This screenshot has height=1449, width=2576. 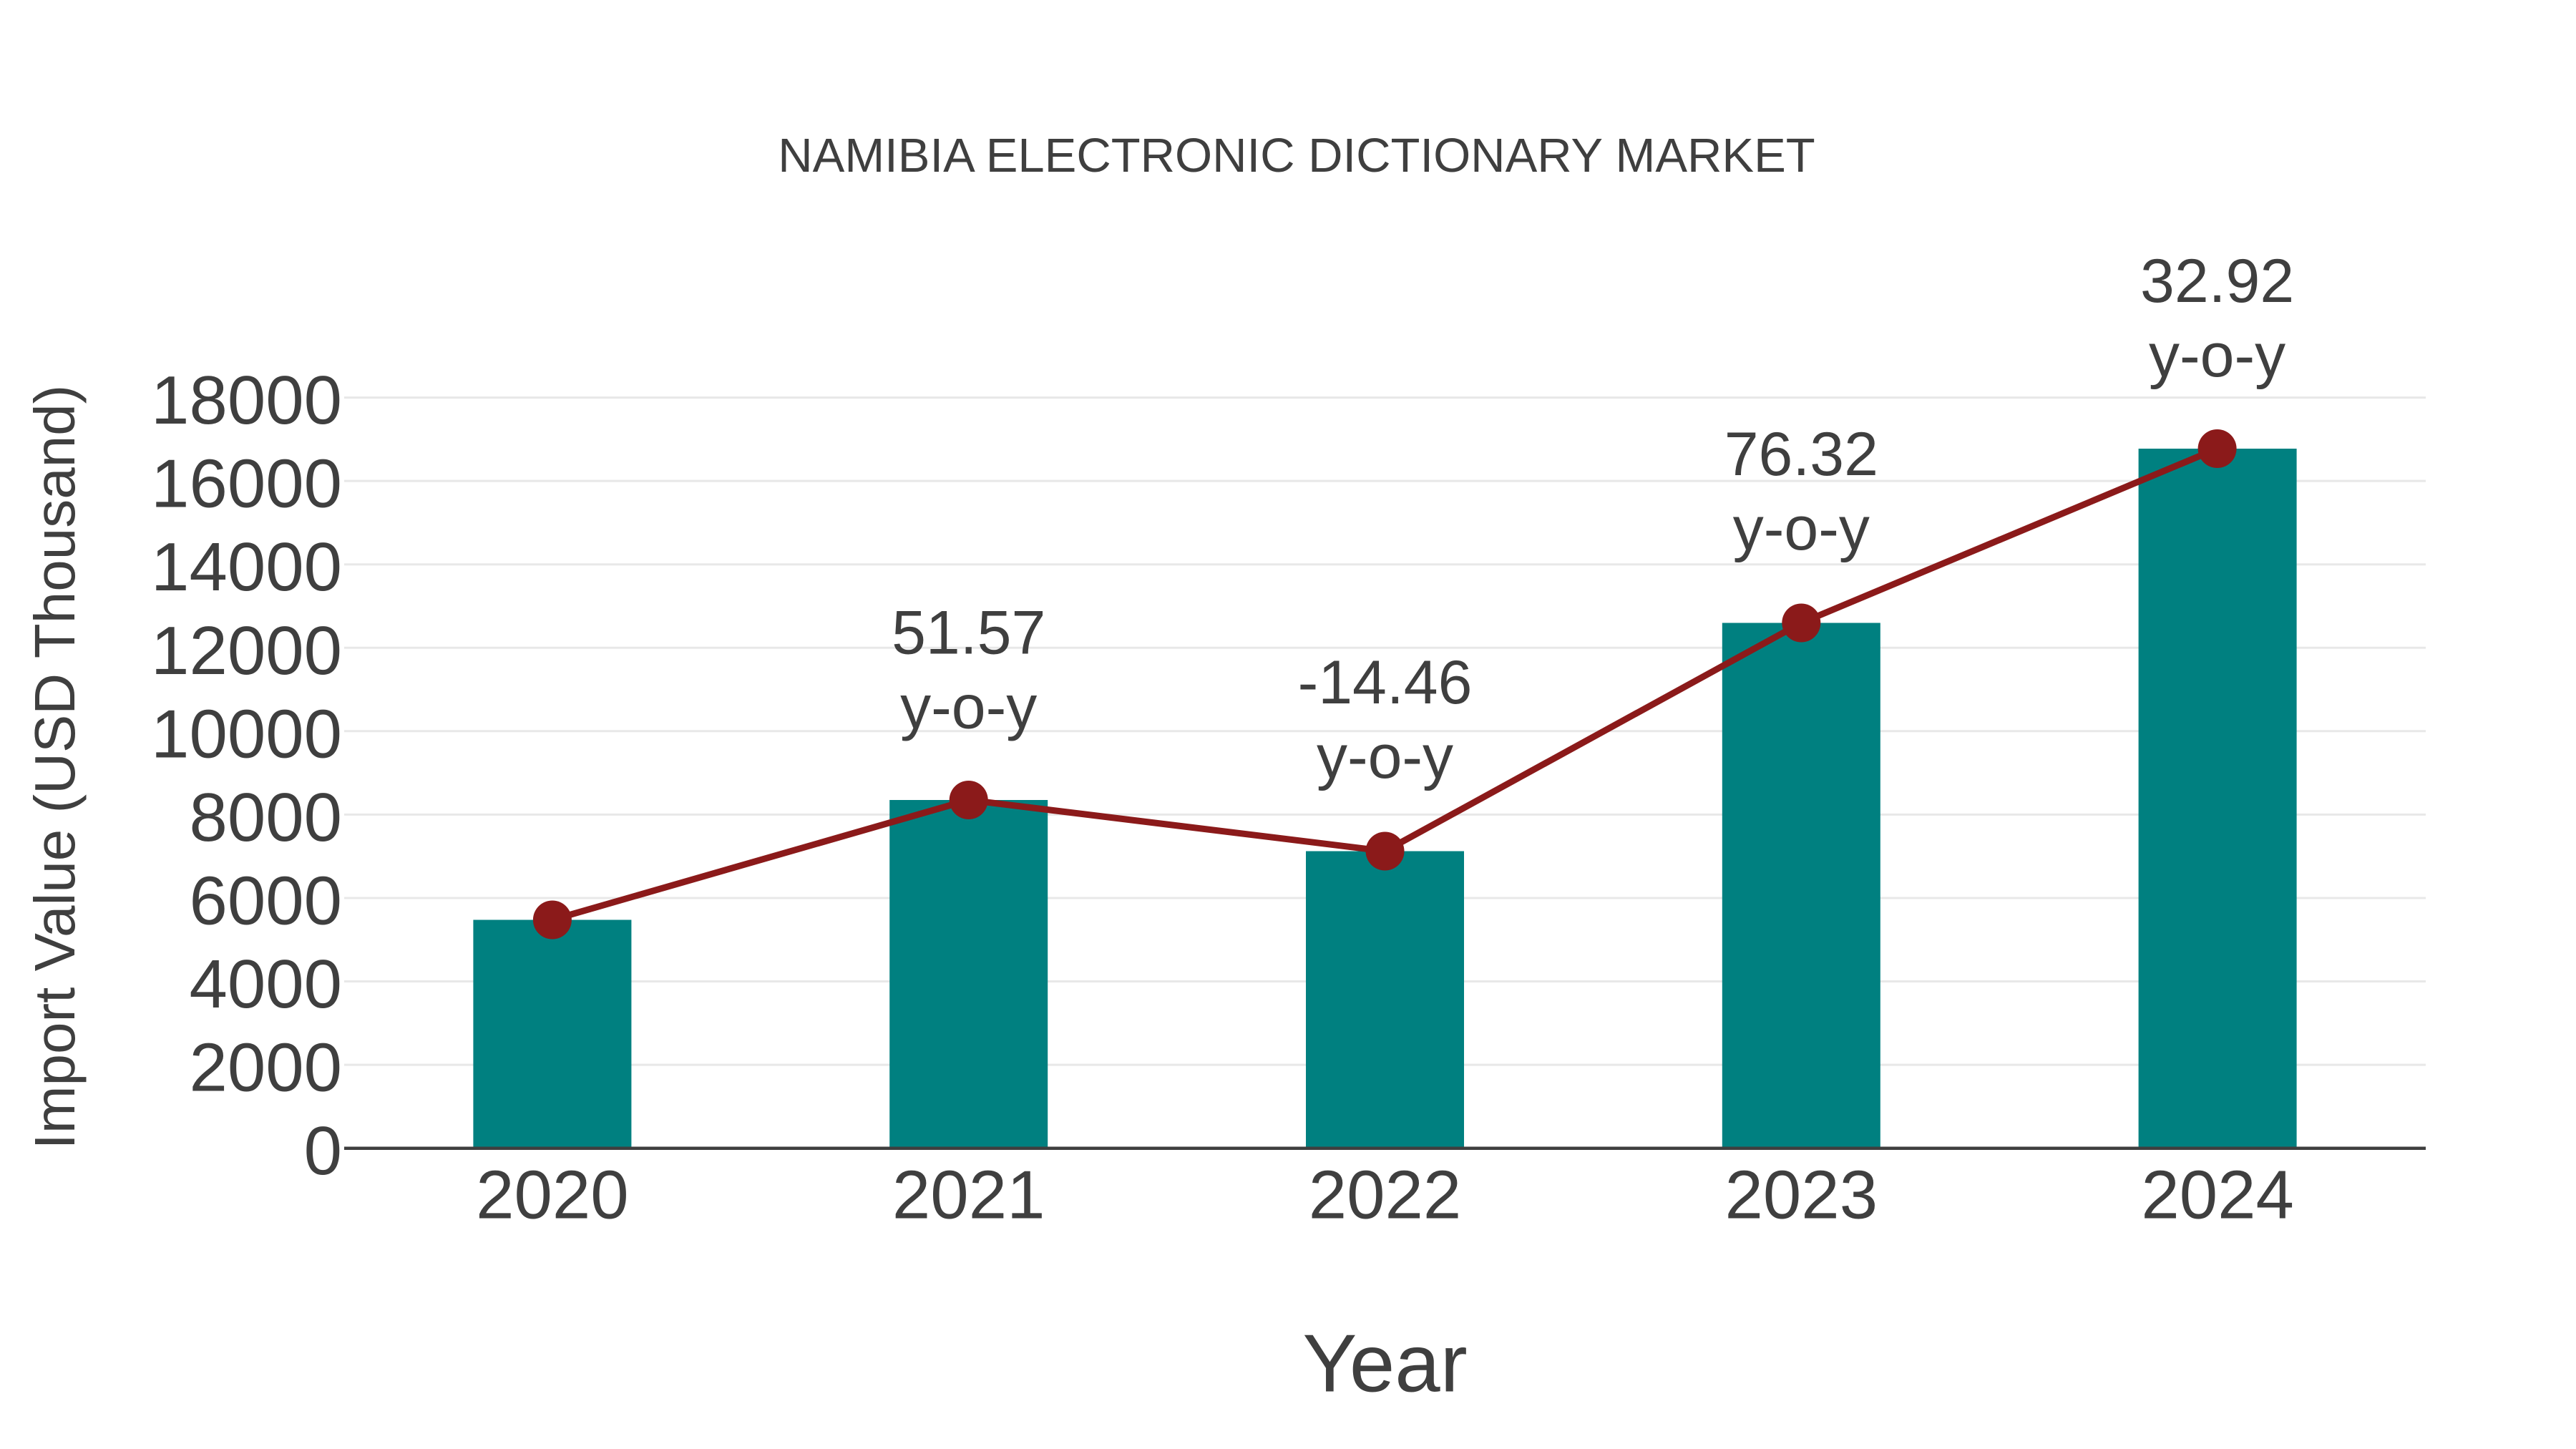 What do you see at coordinates (265, 901) in the screenshot?
I see `svg-text: 6000` at bounding box center [265, 901].